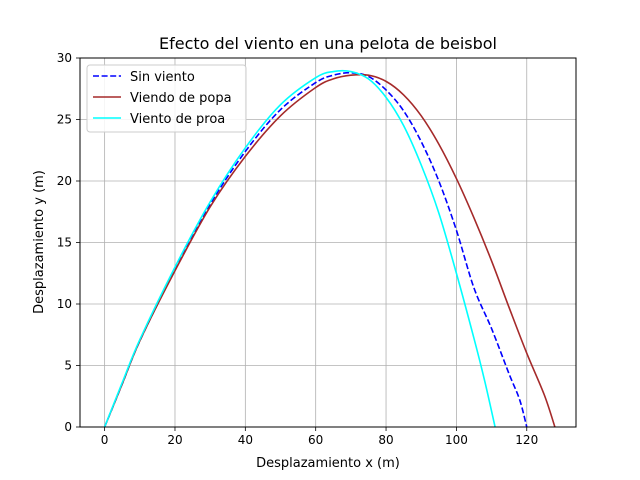 The height and width of the screenshot is (480, 640). I want to click on legend-label-1: Viendo de popa, so click(181, 98).